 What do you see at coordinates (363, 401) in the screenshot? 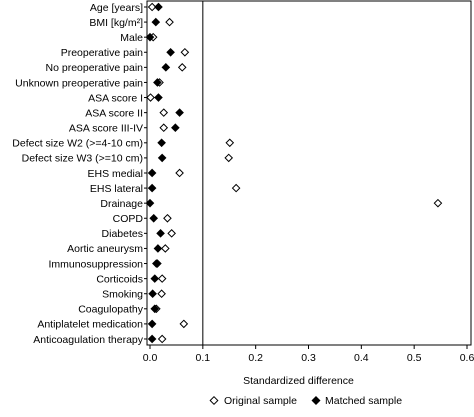
I see `legend-label-matched: Matched sample` at bounding box center [363, 401].